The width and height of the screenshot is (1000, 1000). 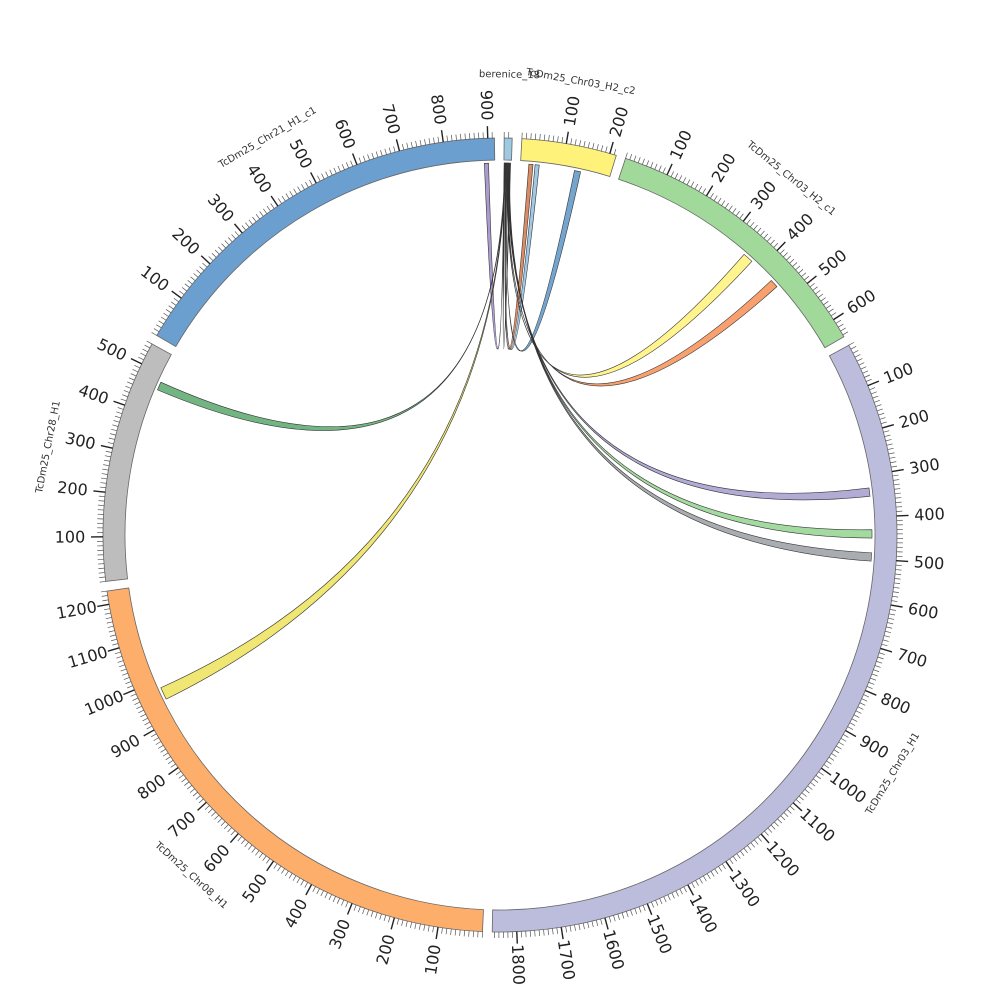 What do you see at coordinates (659, 934) in the screenshot?
I see `tick-label: 1500` at bounding box center [659, 934].